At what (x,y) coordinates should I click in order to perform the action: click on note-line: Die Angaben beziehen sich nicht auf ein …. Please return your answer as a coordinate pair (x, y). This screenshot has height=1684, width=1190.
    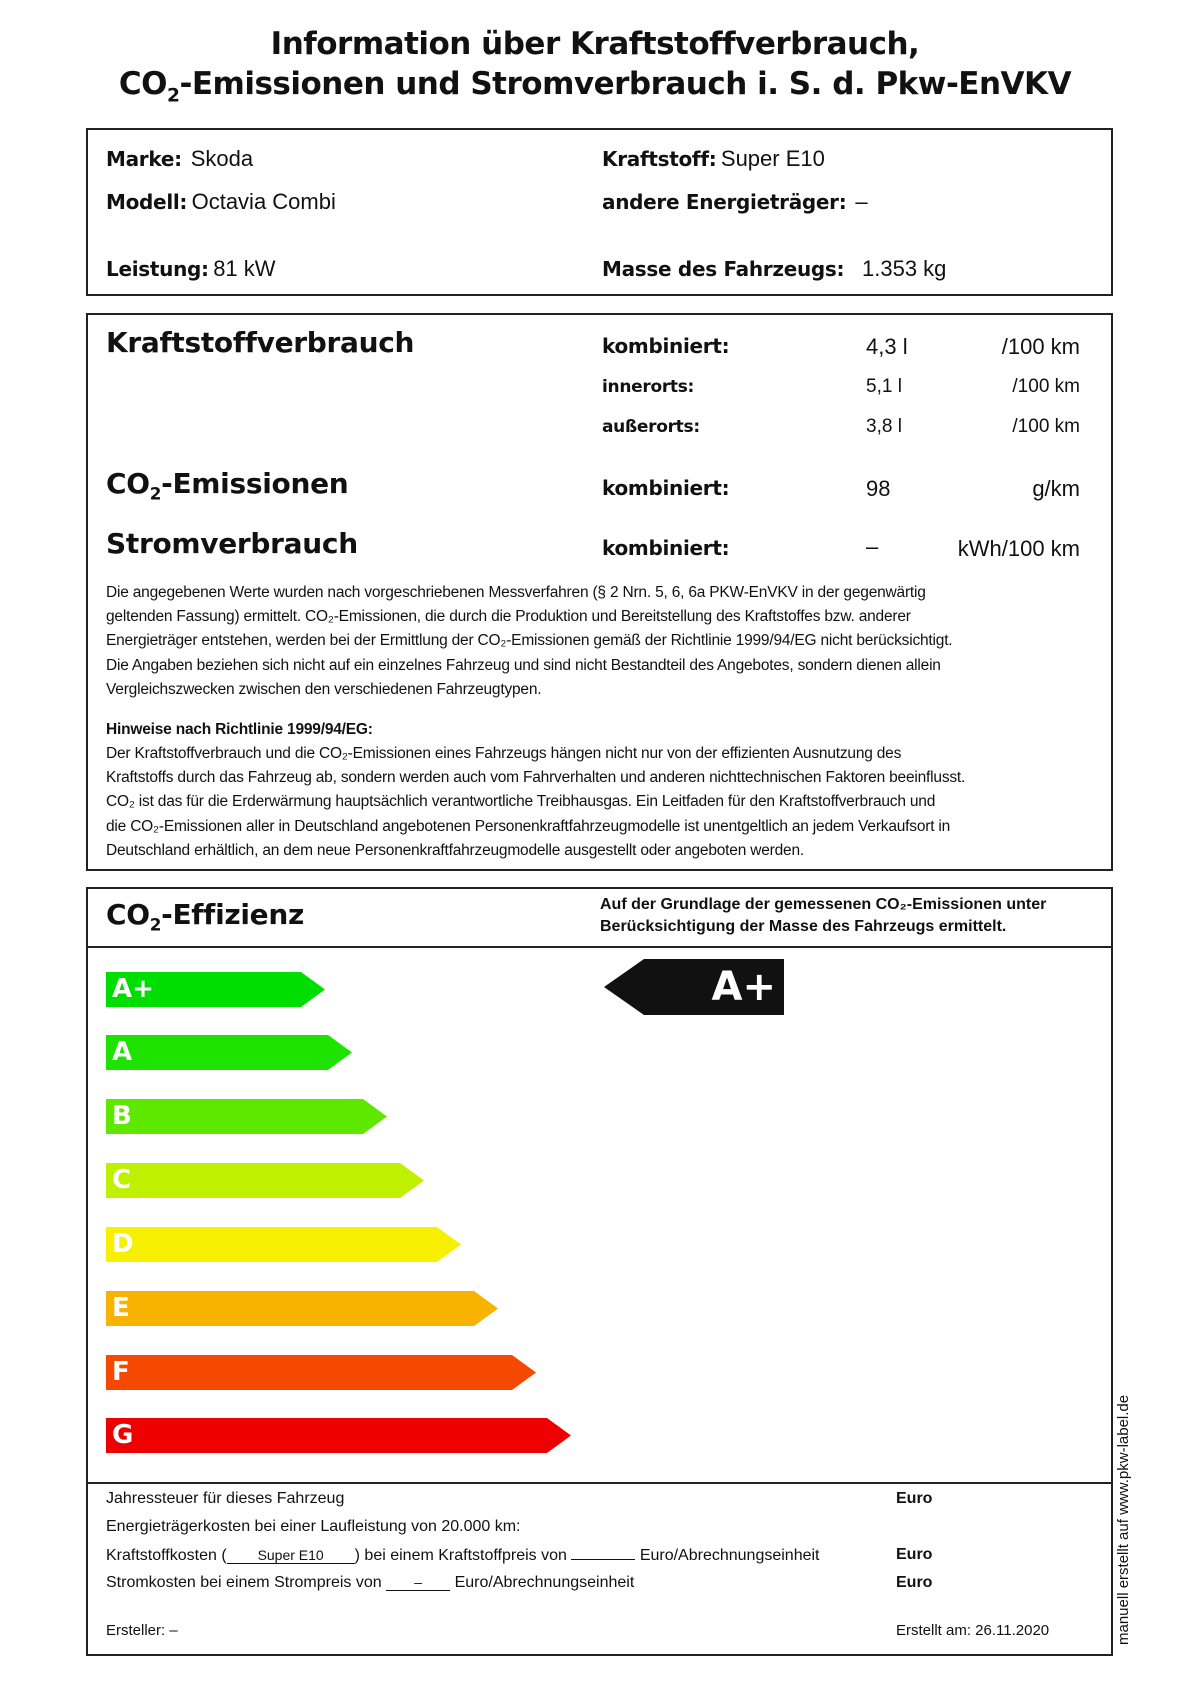
    Looking at the image, I should click on (523, 665).